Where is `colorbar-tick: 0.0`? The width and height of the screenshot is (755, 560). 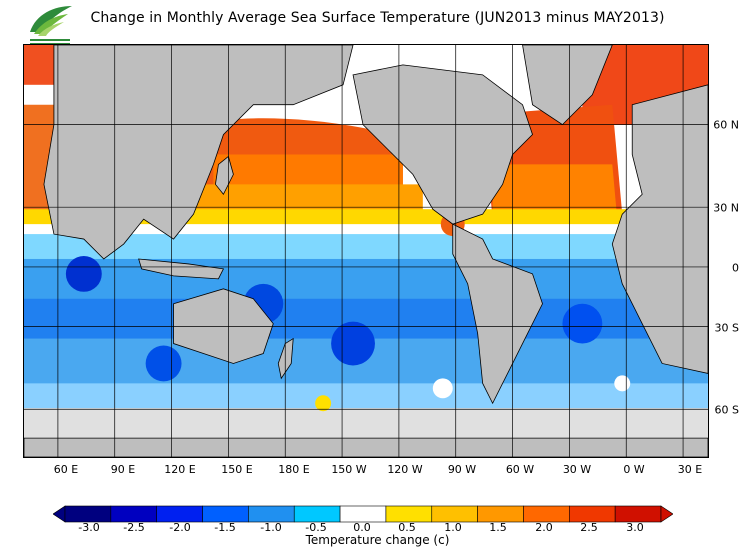
colorbar-tick: 0.0 is located at coordinates (362, 527).